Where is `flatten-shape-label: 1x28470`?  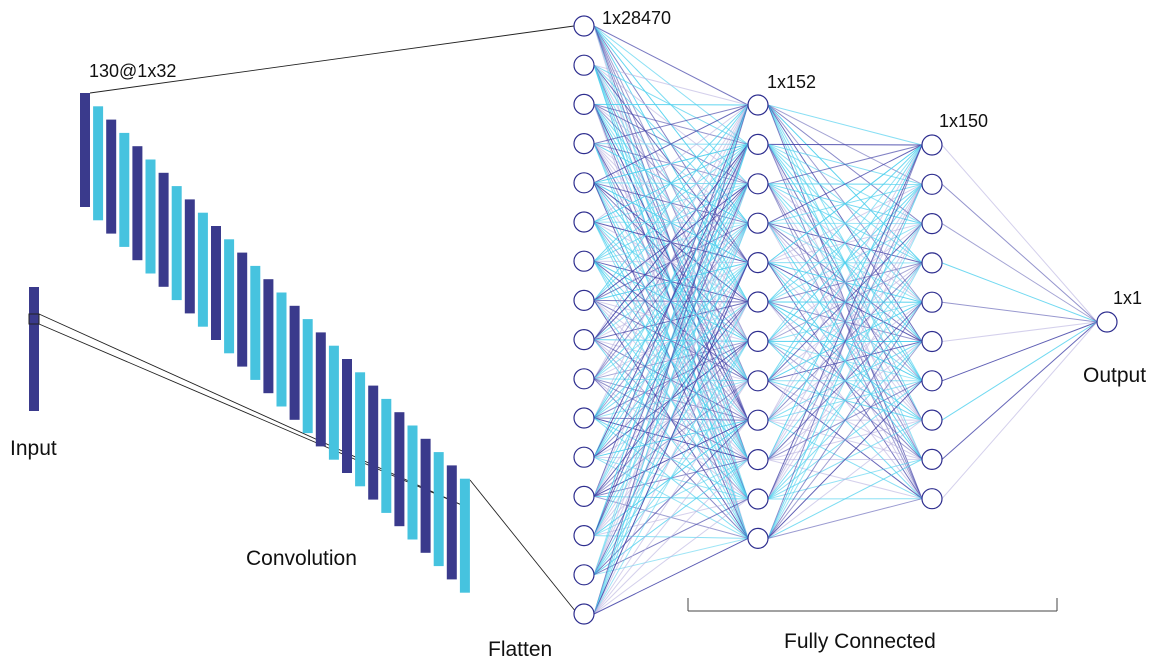
flatten-shape-label: 1x28470 is located at coordinates (636, 18).